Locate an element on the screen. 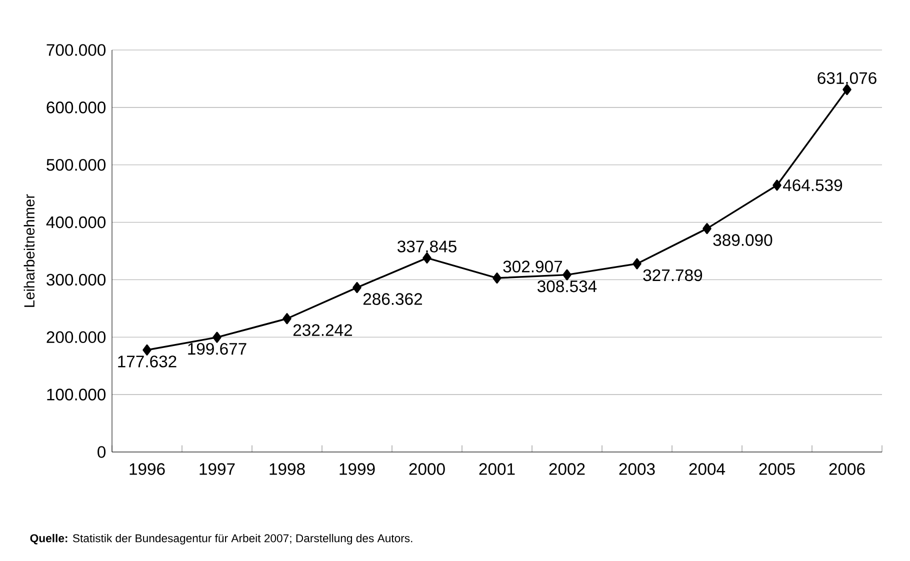 The height and width of the screenshot is (561, 910). text: Quelle: Statistik der Bundesagentur für Arbeit 2007; Darstellung des Autors. is located at coordinates (221, 539).